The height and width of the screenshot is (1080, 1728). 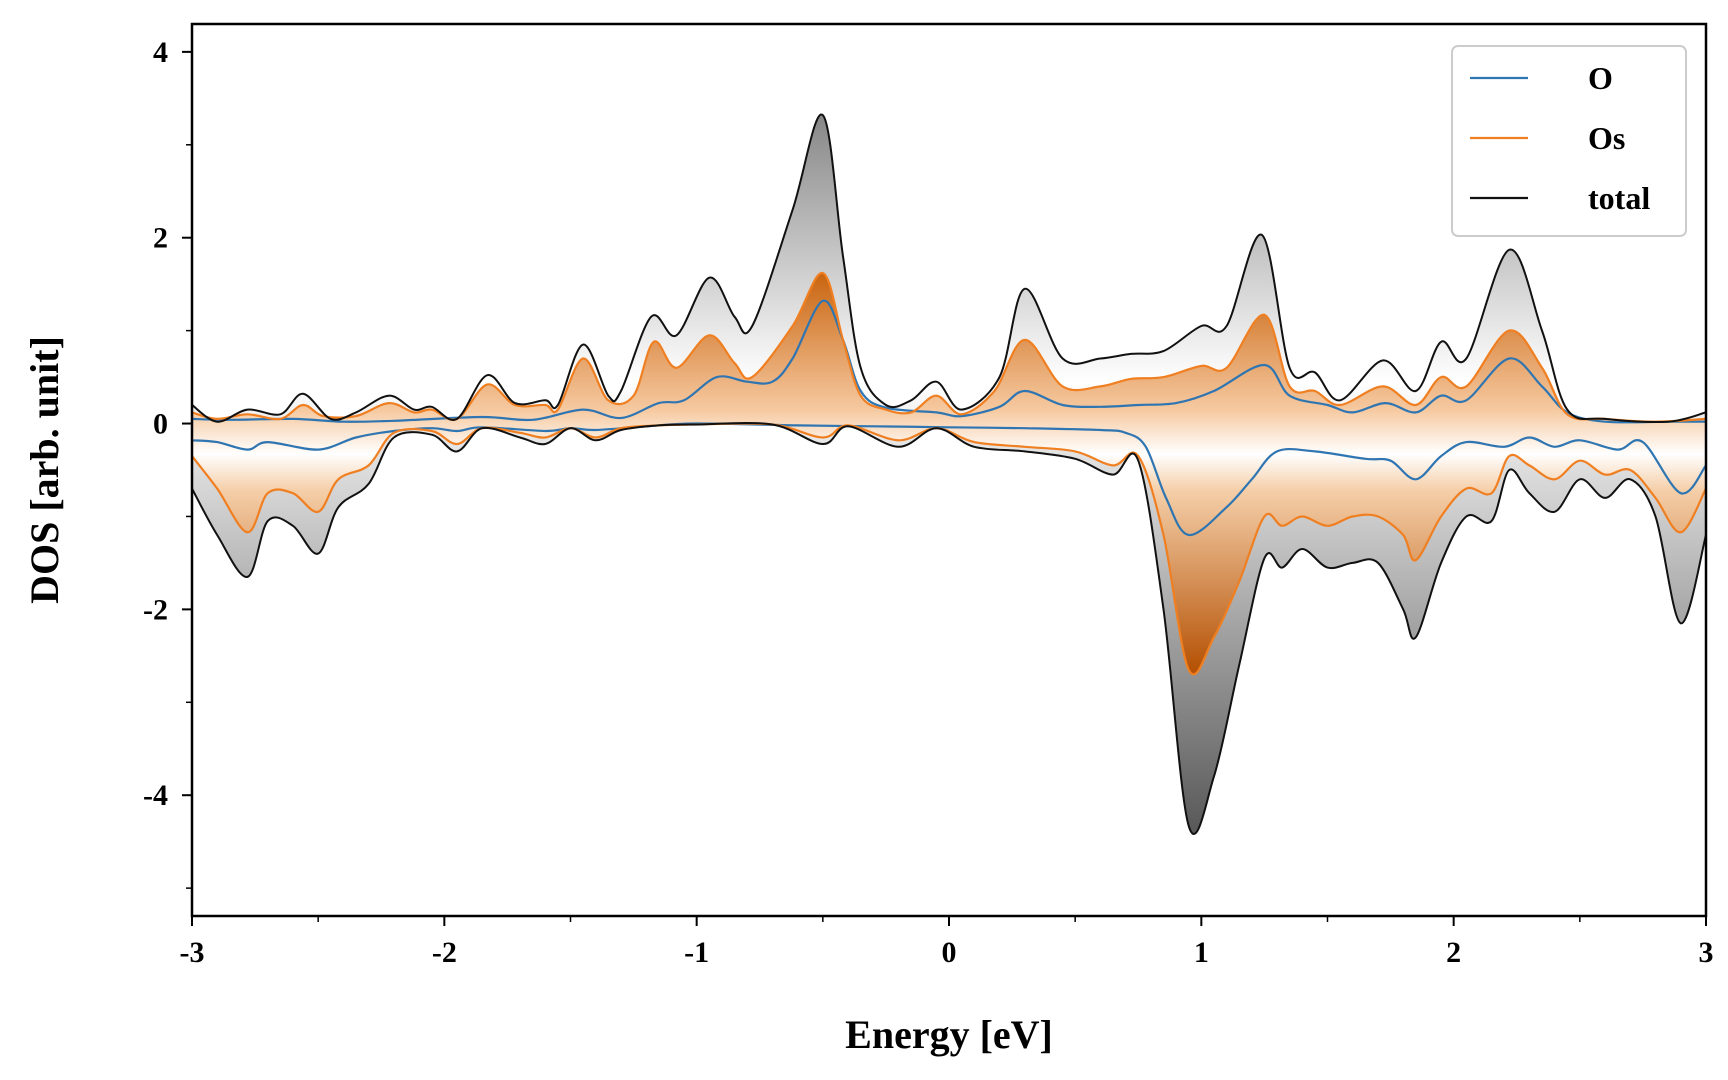 I want to click on line-o-up, so click(x=949, y=361).